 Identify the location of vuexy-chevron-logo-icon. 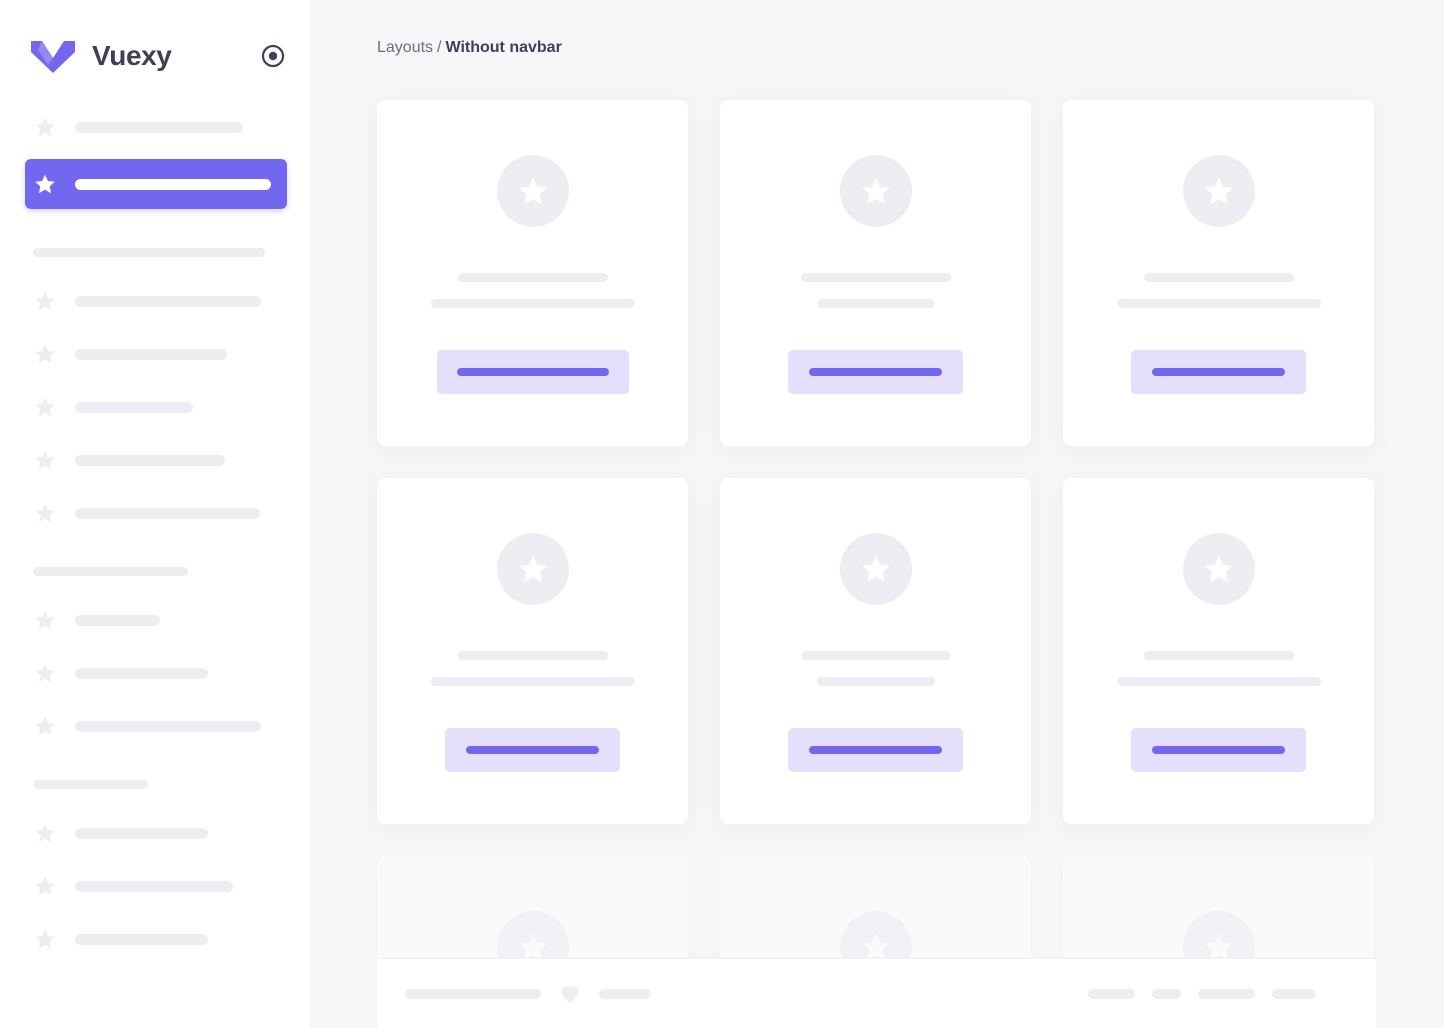
(53, 56).